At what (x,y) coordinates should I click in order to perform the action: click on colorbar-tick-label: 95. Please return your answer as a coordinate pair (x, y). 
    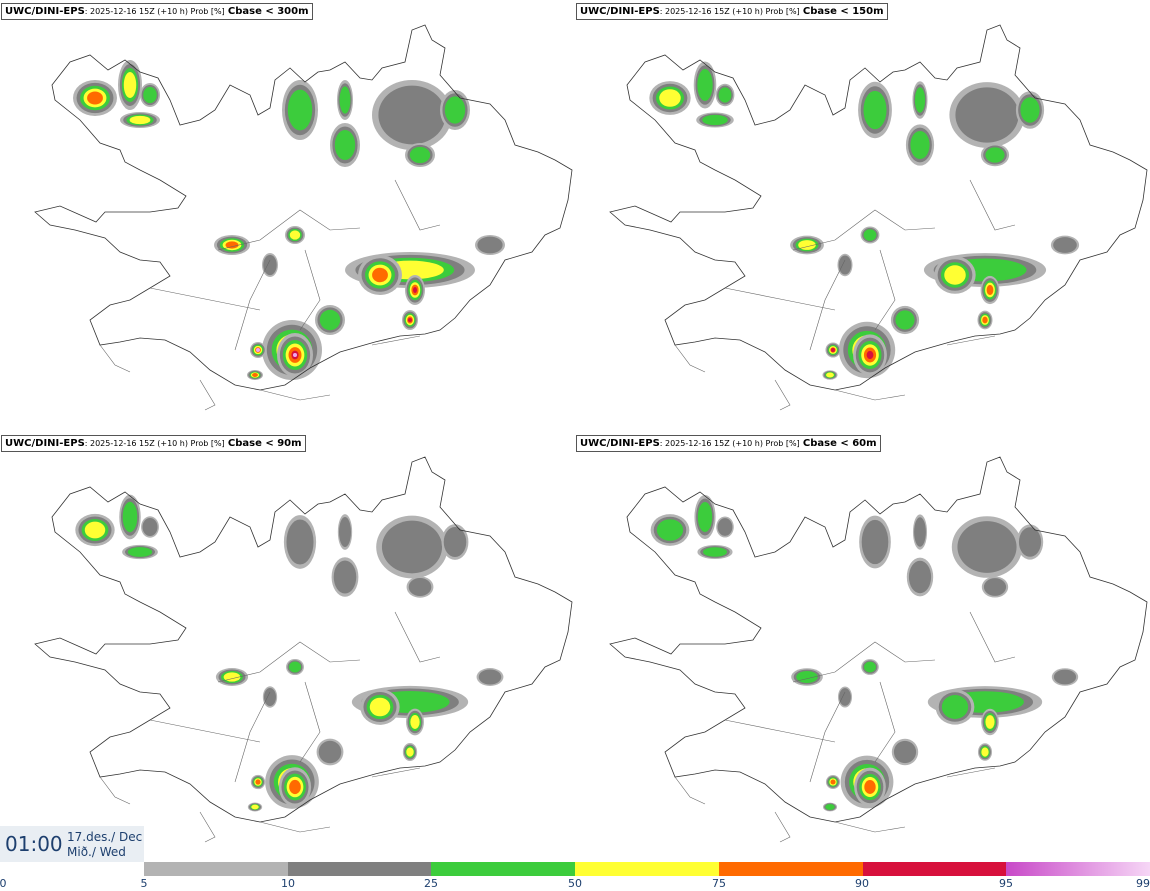
    Looking at the image, I should click on (1006, 883).